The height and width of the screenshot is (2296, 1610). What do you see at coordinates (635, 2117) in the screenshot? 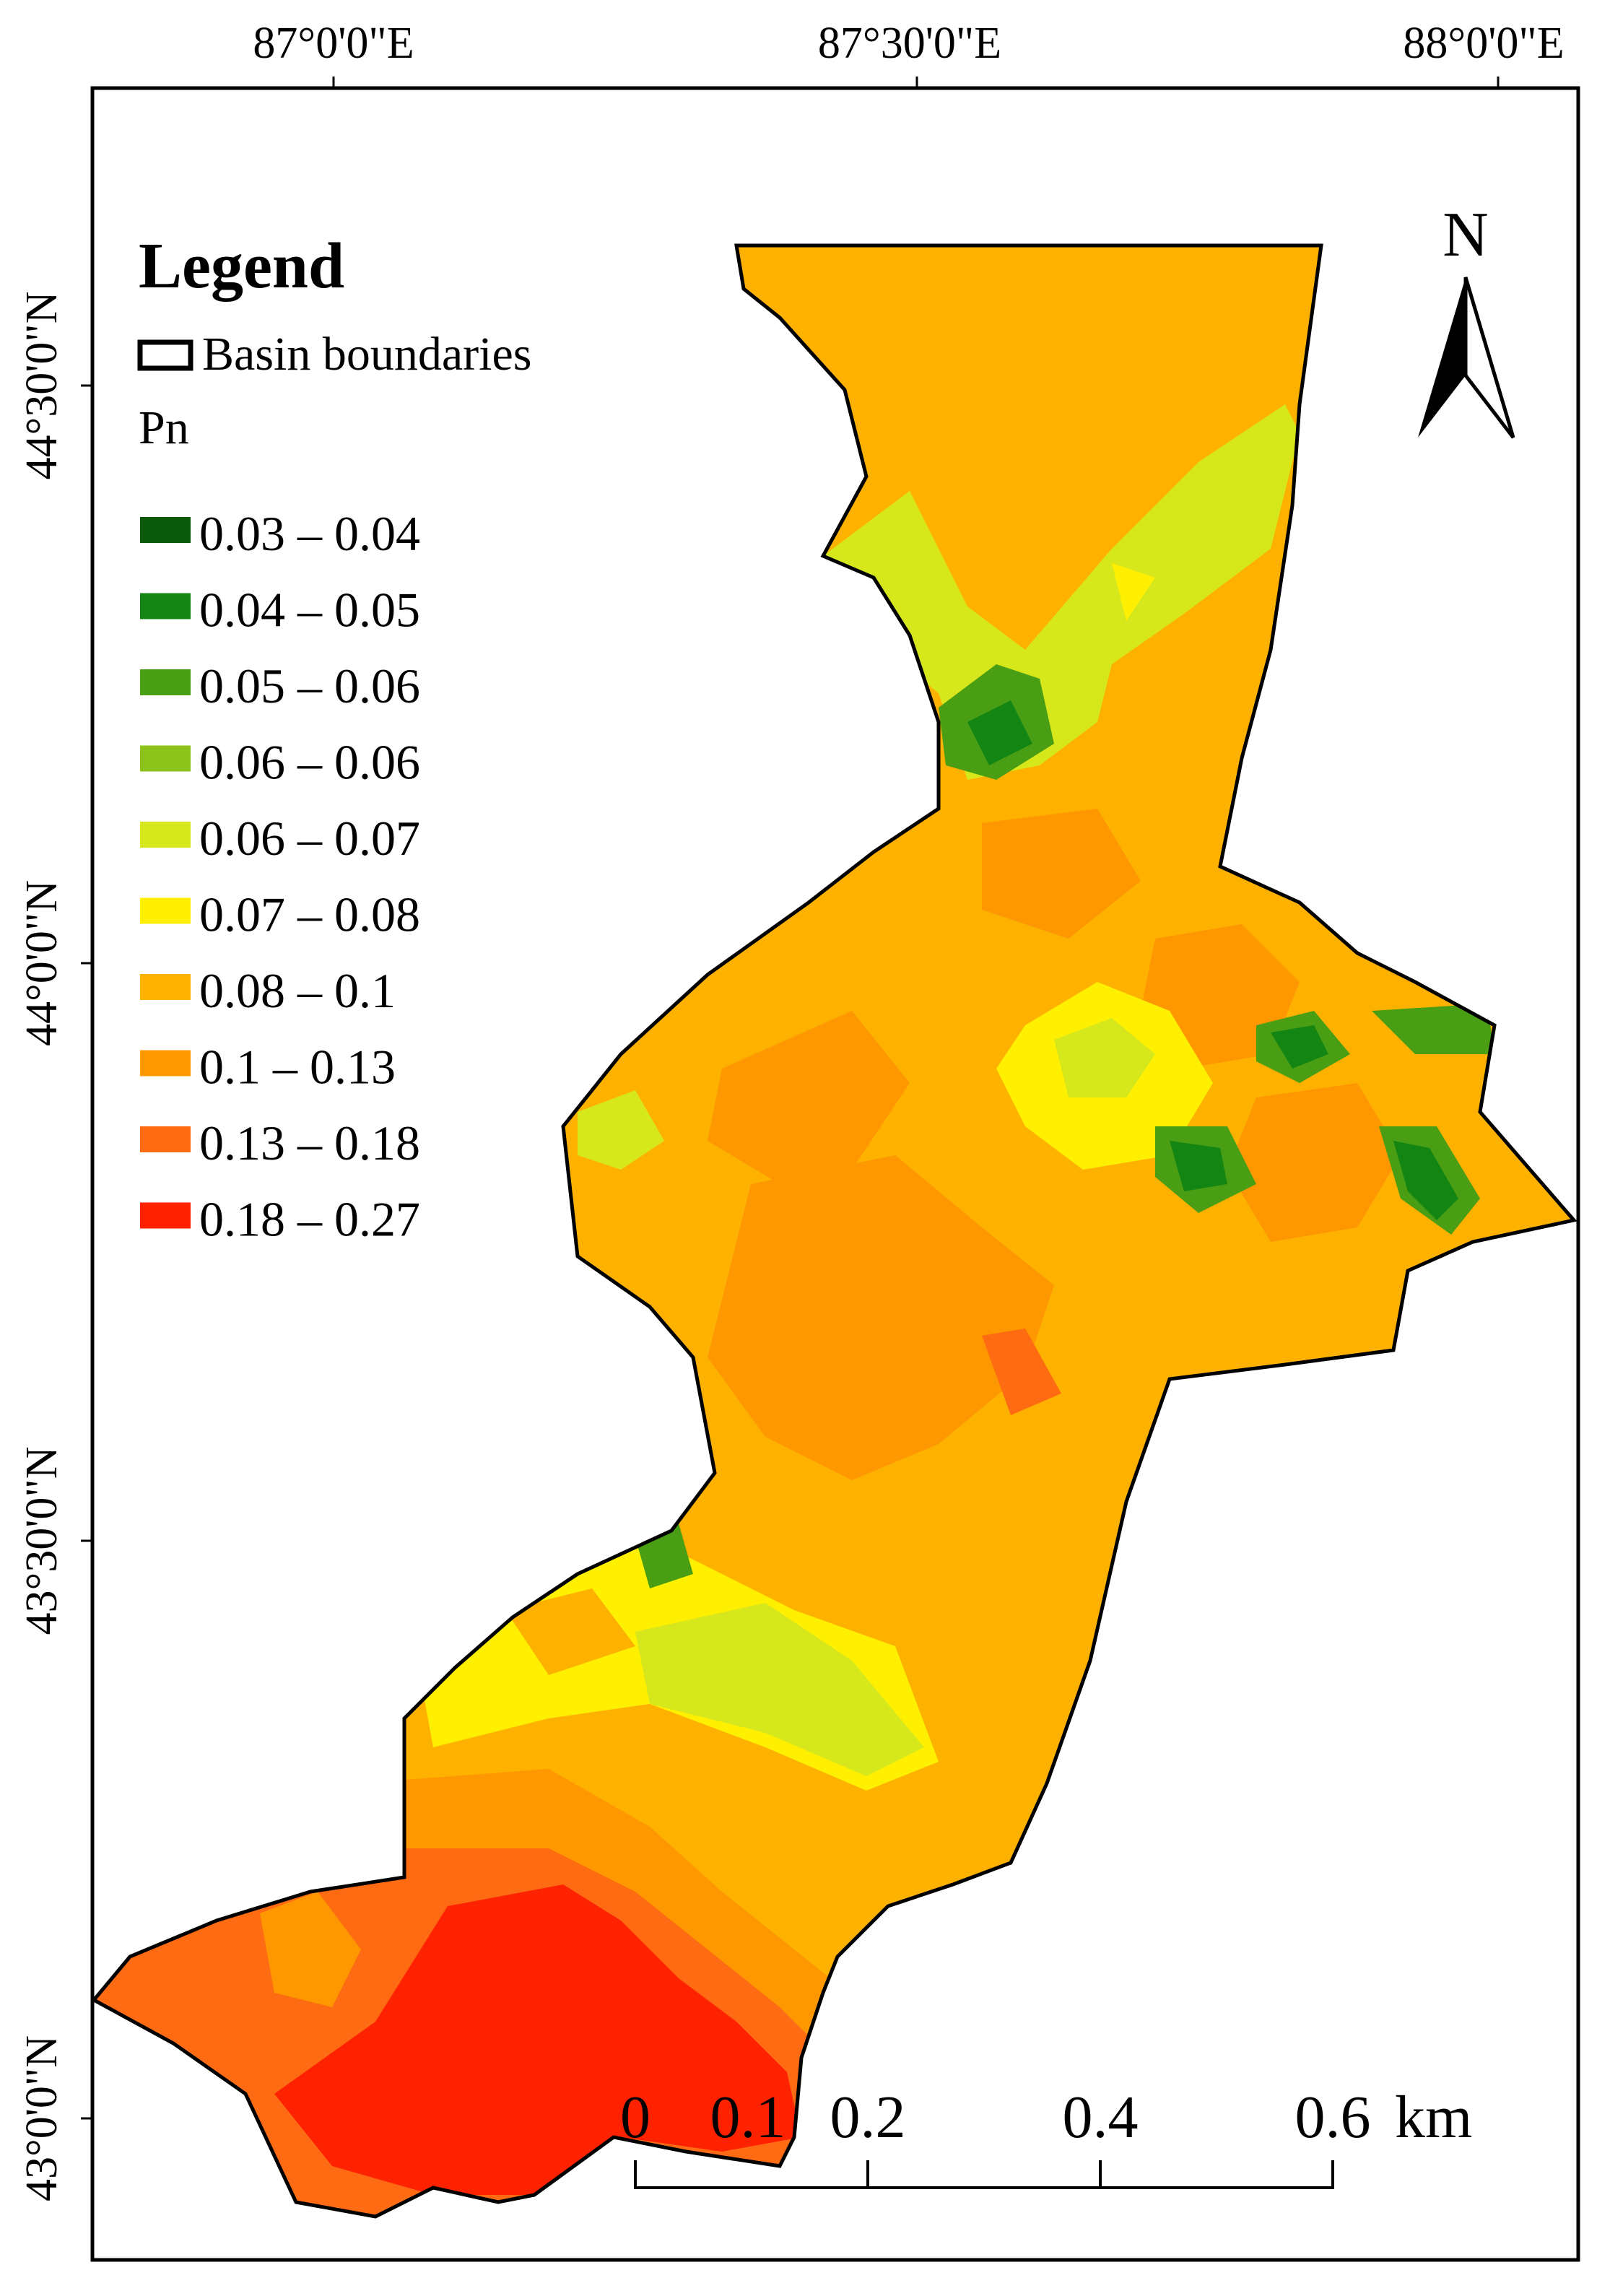
I see `scale-tick-0: 0` at bounding box center [635, 2117].